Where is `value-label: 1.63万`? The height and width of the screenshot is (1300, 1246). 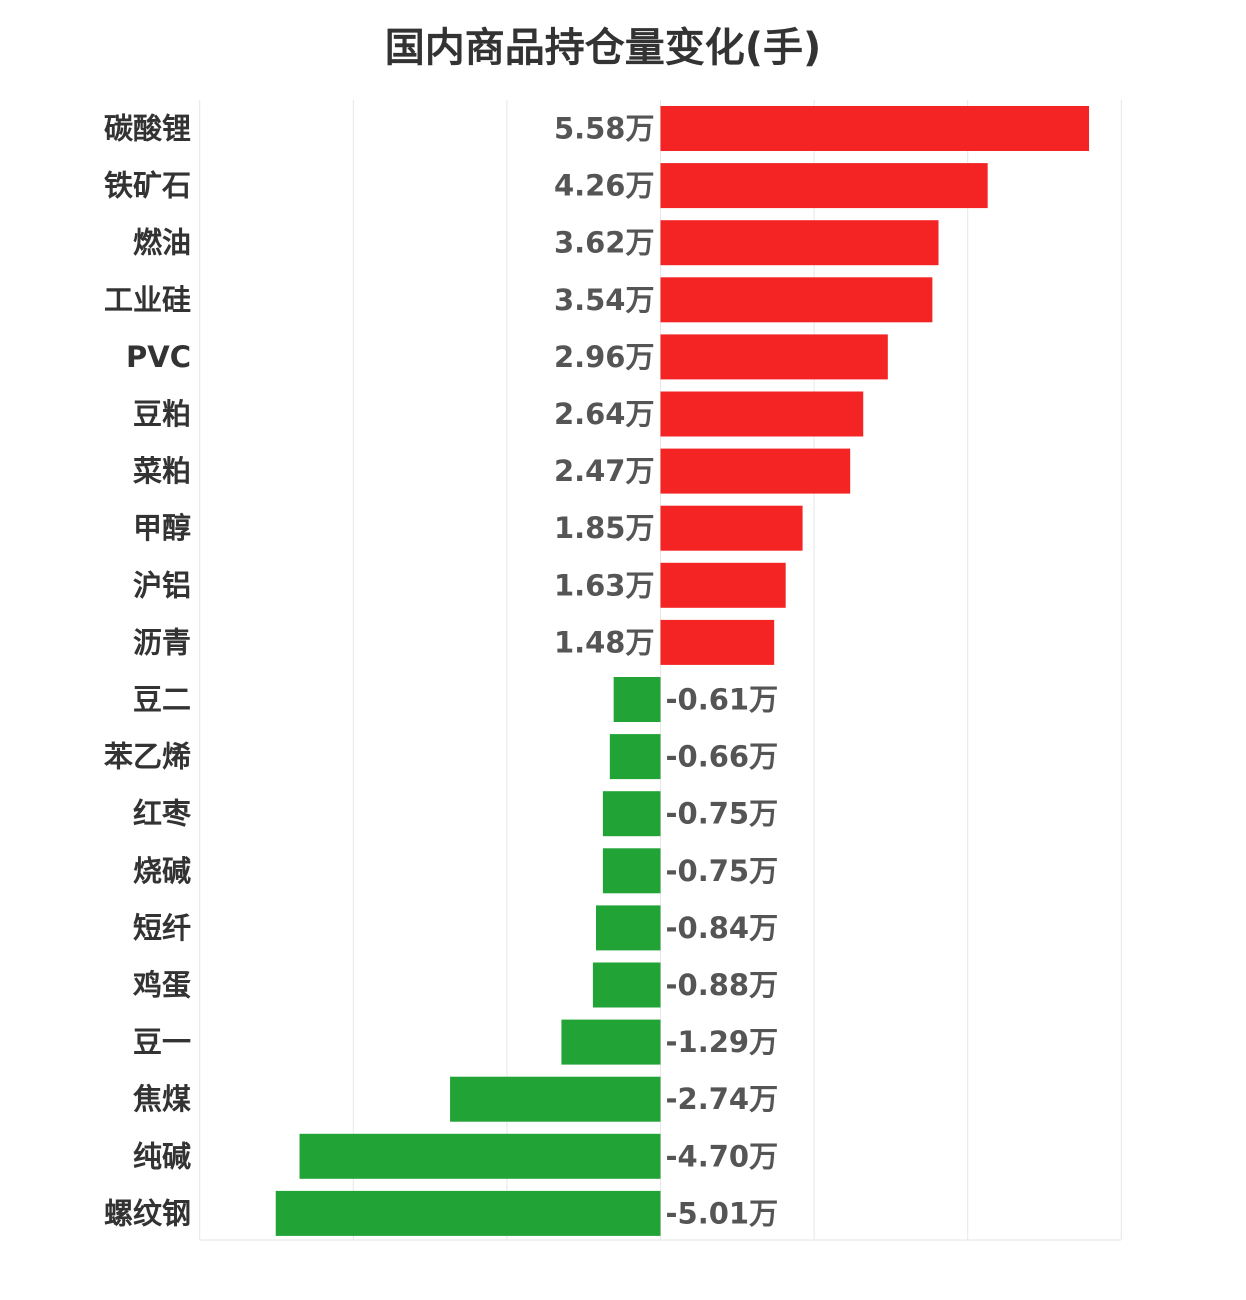
value-label: 1.63万 is located at coordinates (604, 585).